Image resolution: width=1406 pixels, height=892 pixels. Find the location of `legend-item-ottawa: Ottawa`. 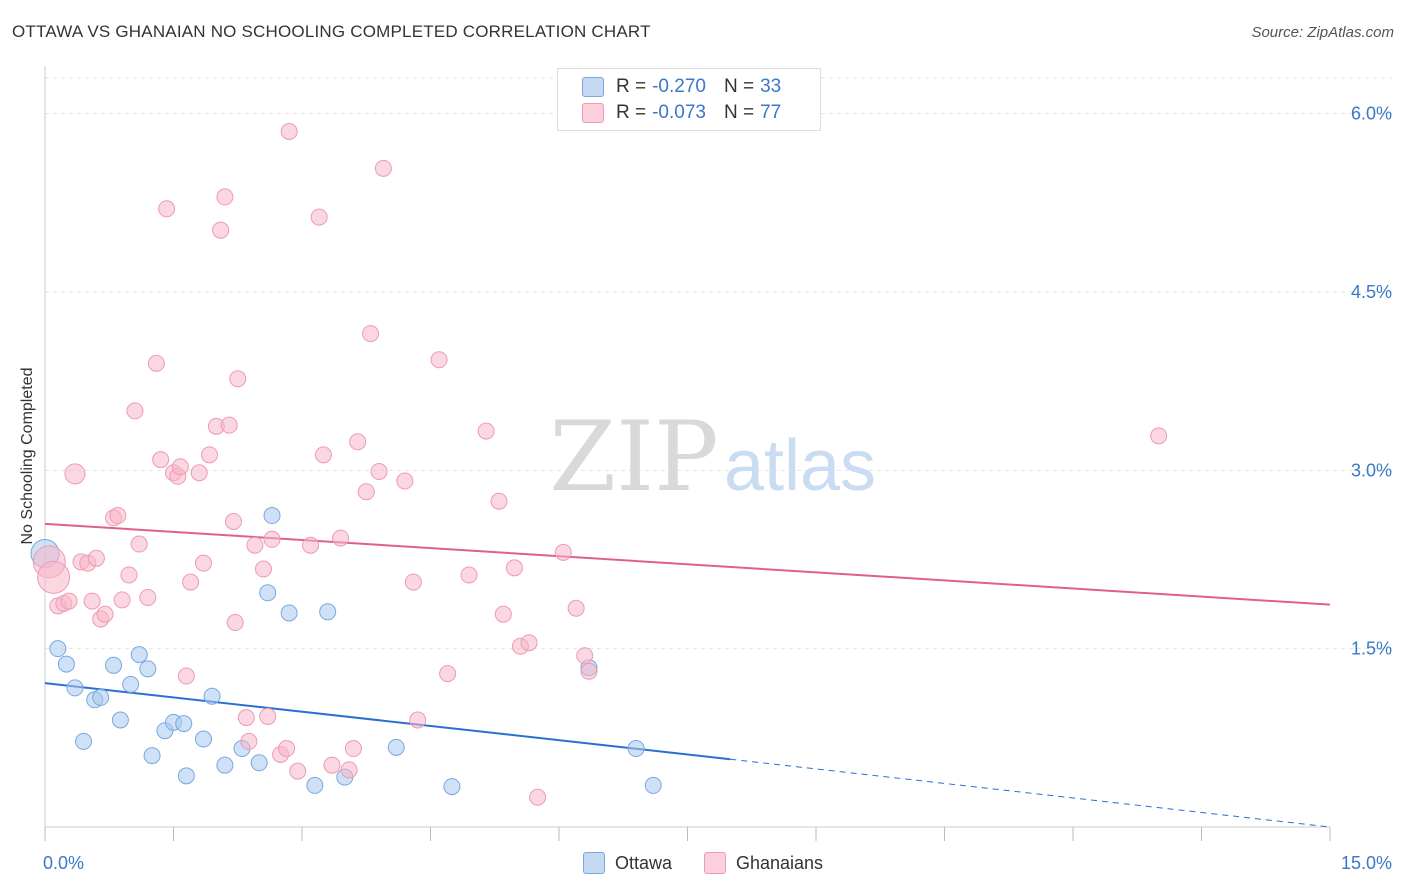

legend-item-ottawa: Ottawa is located at coordinates (627, 863).